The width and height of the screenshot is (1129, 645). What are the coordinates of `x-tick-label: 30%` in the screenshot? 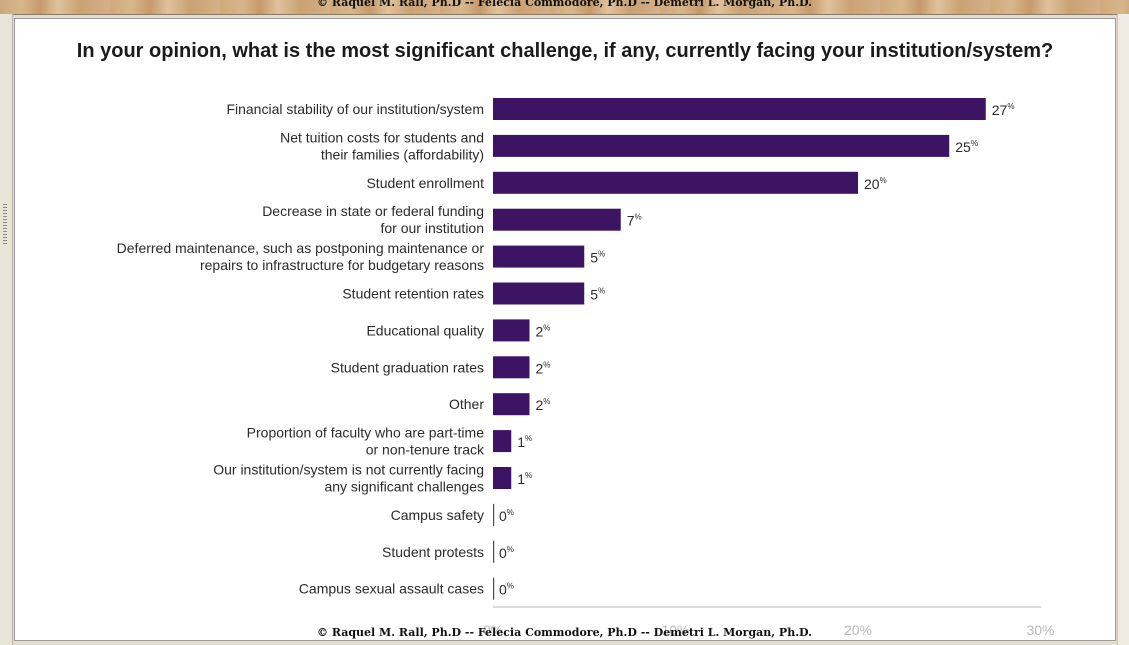 It's located at (1040, 630).